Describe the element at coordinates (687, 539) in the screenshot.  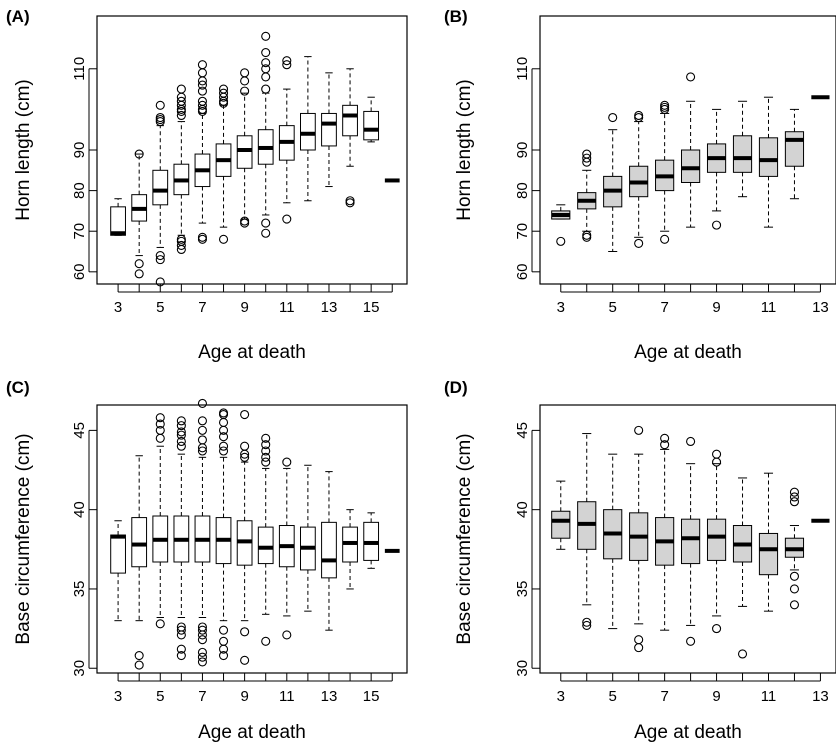
I see `plot-frame` at that location.